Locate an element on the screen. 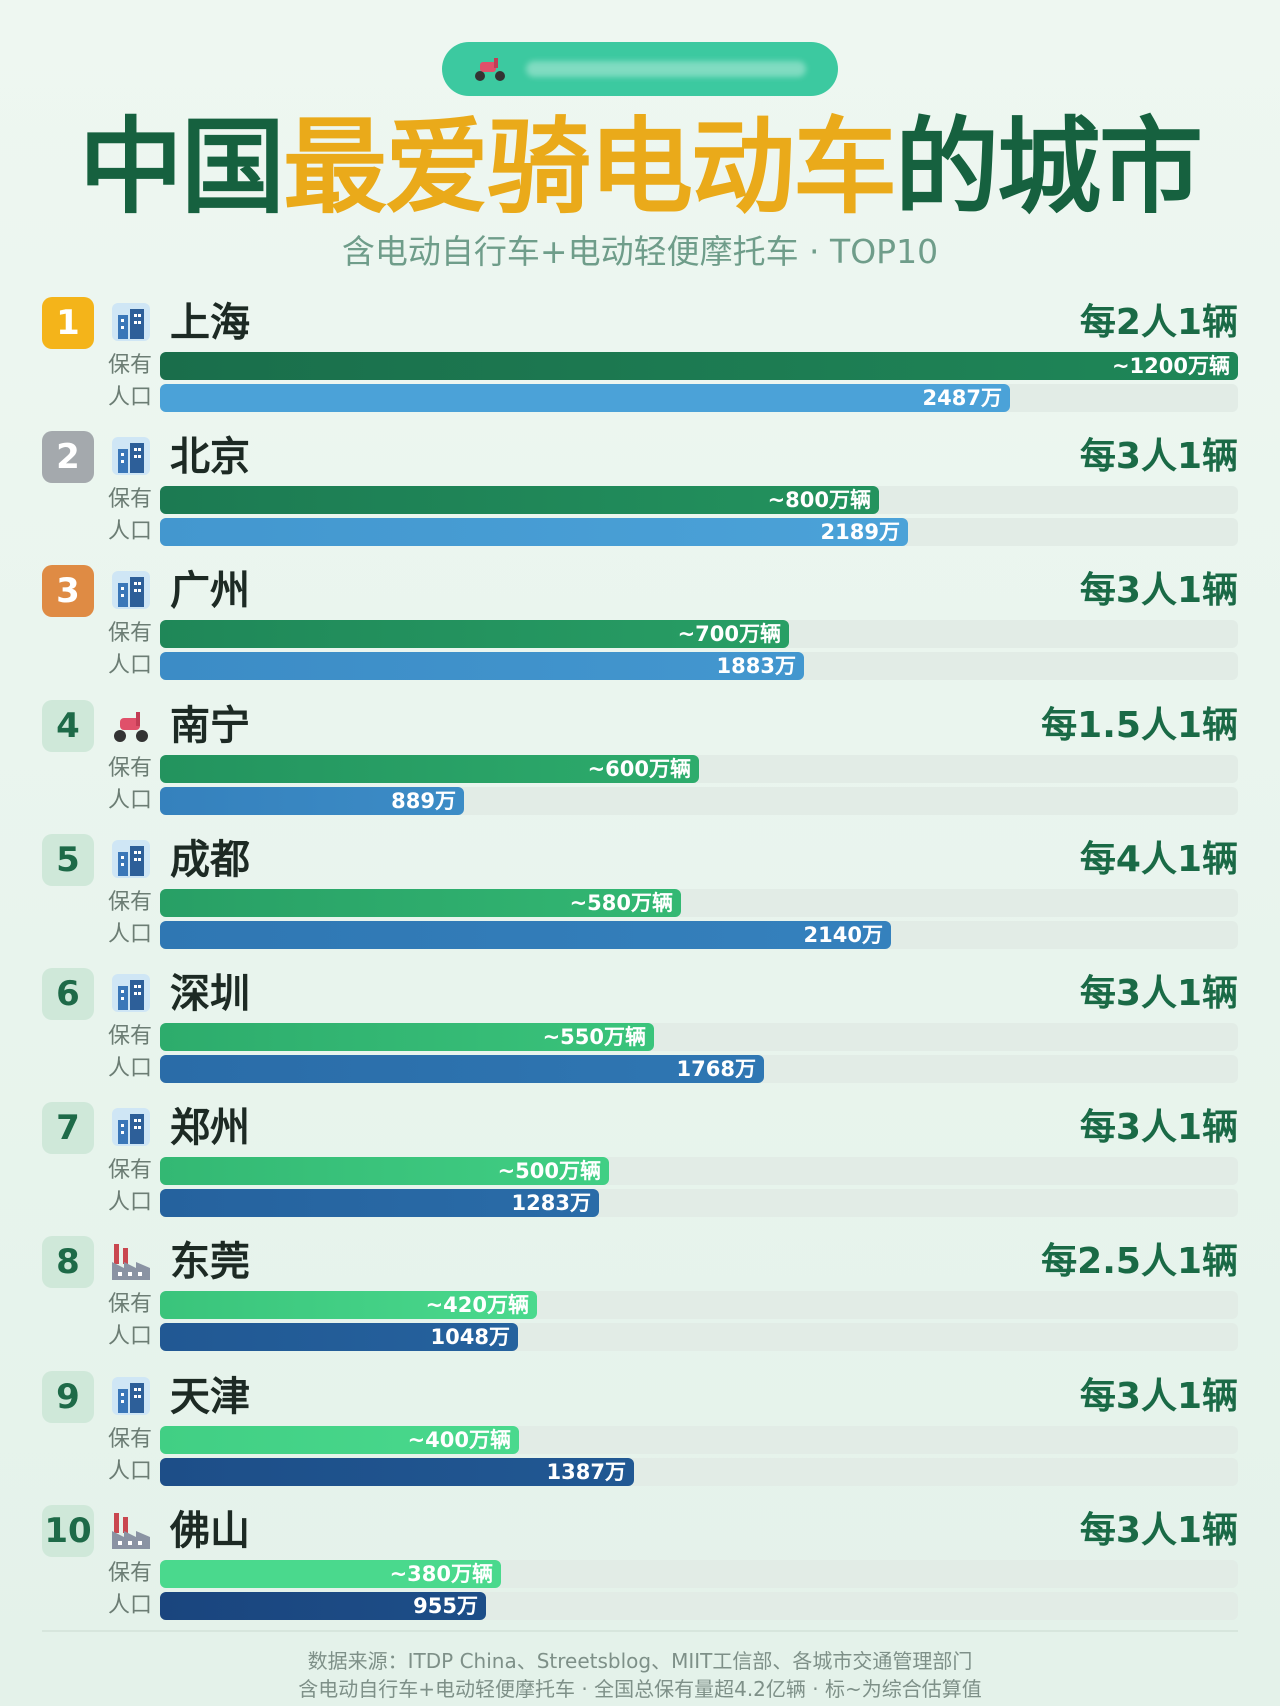  population-bar: 2487万 is located at coordinates (585, 398).